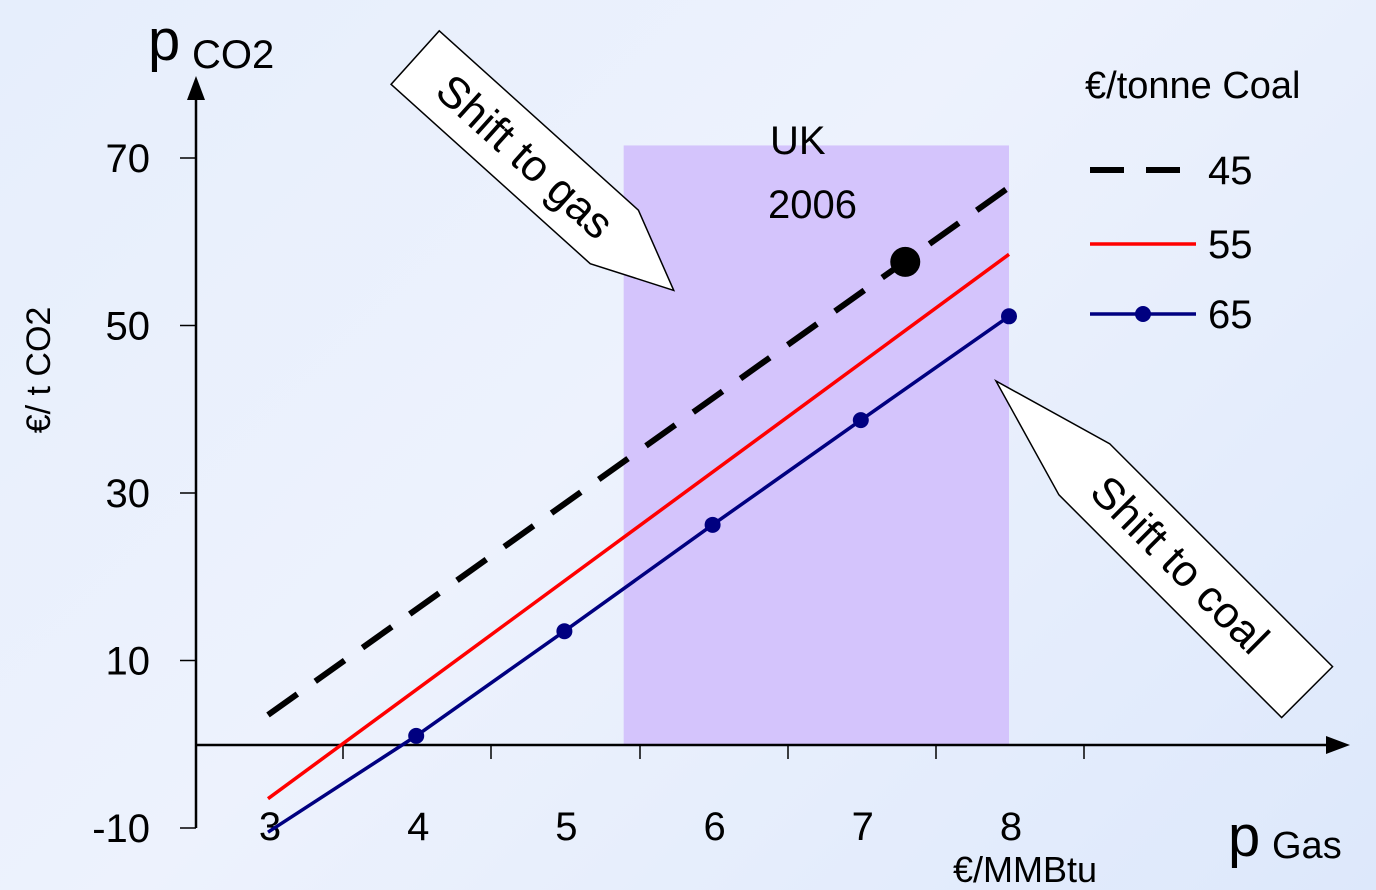  I want to click on legend: €/tonne Coal 45 55 65, so click(1193, 201).